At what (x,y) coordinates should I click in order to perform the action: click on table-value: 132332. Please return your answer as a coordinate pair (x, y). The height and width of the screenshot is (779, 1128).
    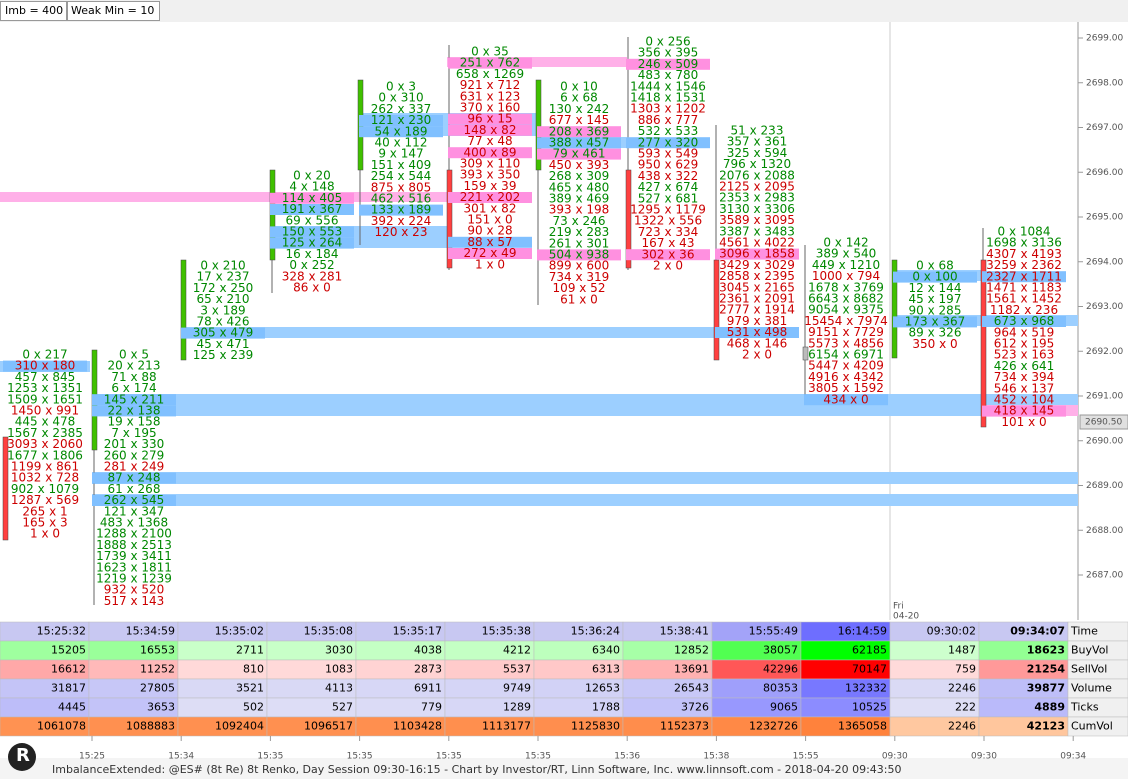
    Looking at the image, I should click on (866, 688).